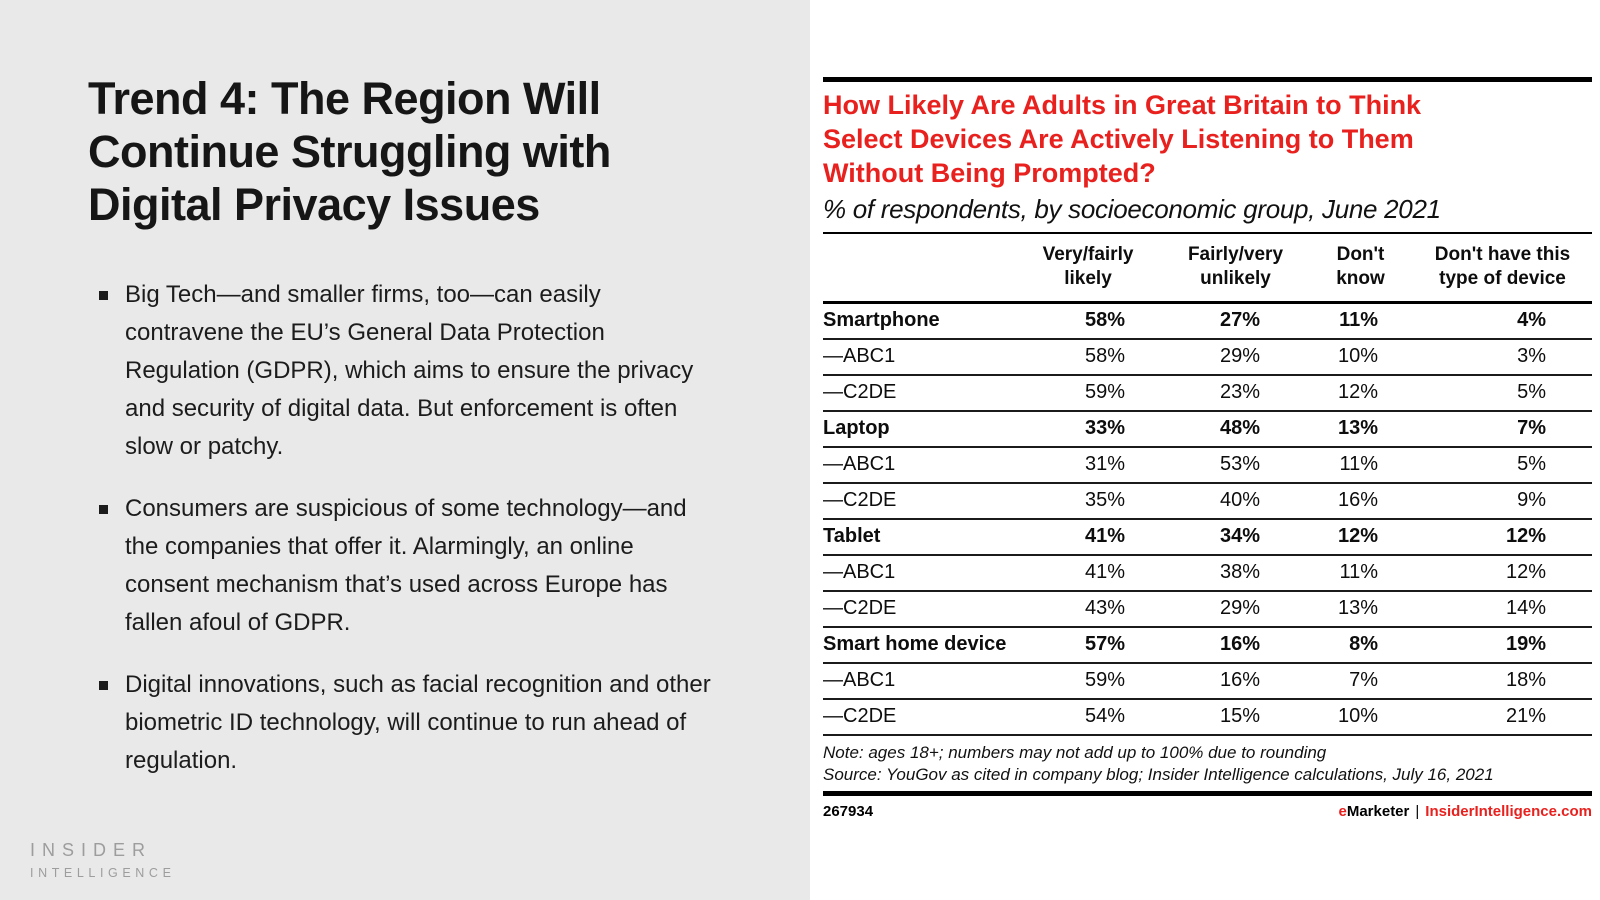  I want to click on row-value: 54%, so click(1104, 716).